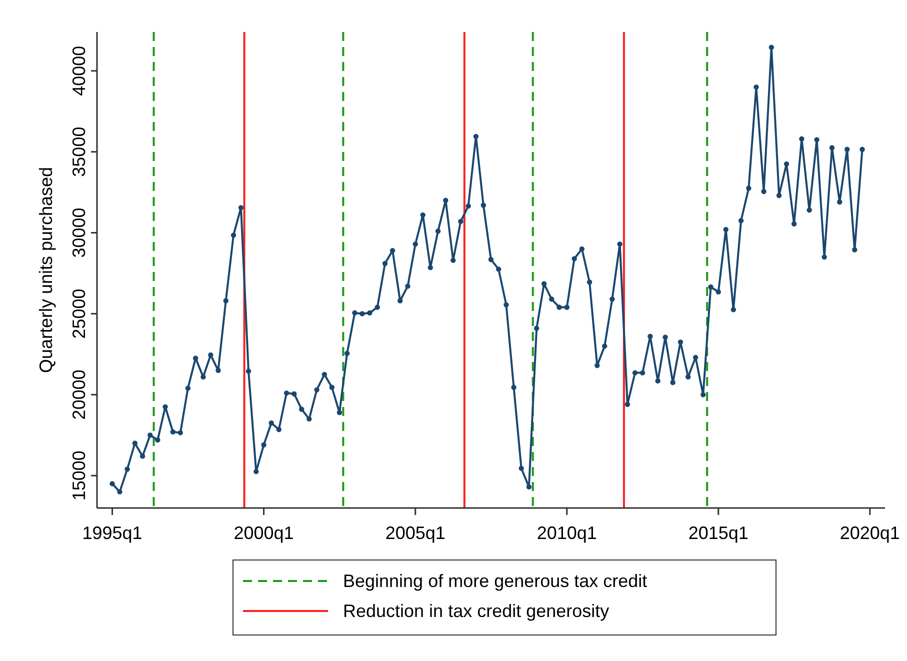 Image resolution: width=907 pixels, height=661 pixels. What do you see at coordinates (495, 581) in the screenshot?
I see `legend-label: Beginning of more generous tax credit` at bounding box center [495, 581].